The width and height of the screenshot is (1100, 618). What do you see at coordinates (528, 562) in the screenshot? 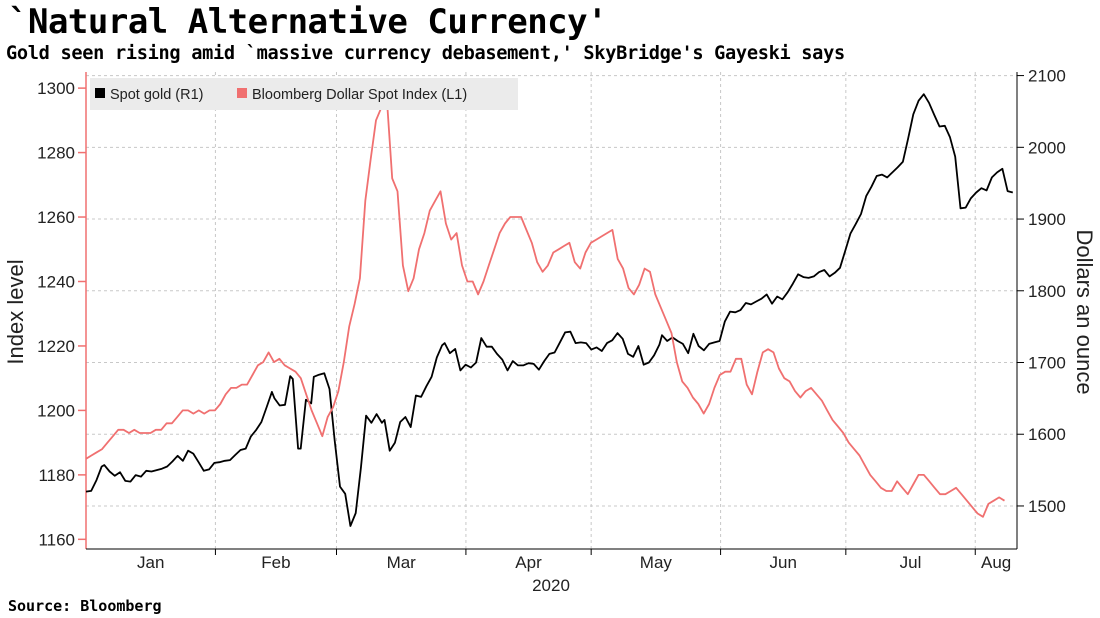
I see `x-axis-tick-label: Apr` at bounding box center [528, 562].